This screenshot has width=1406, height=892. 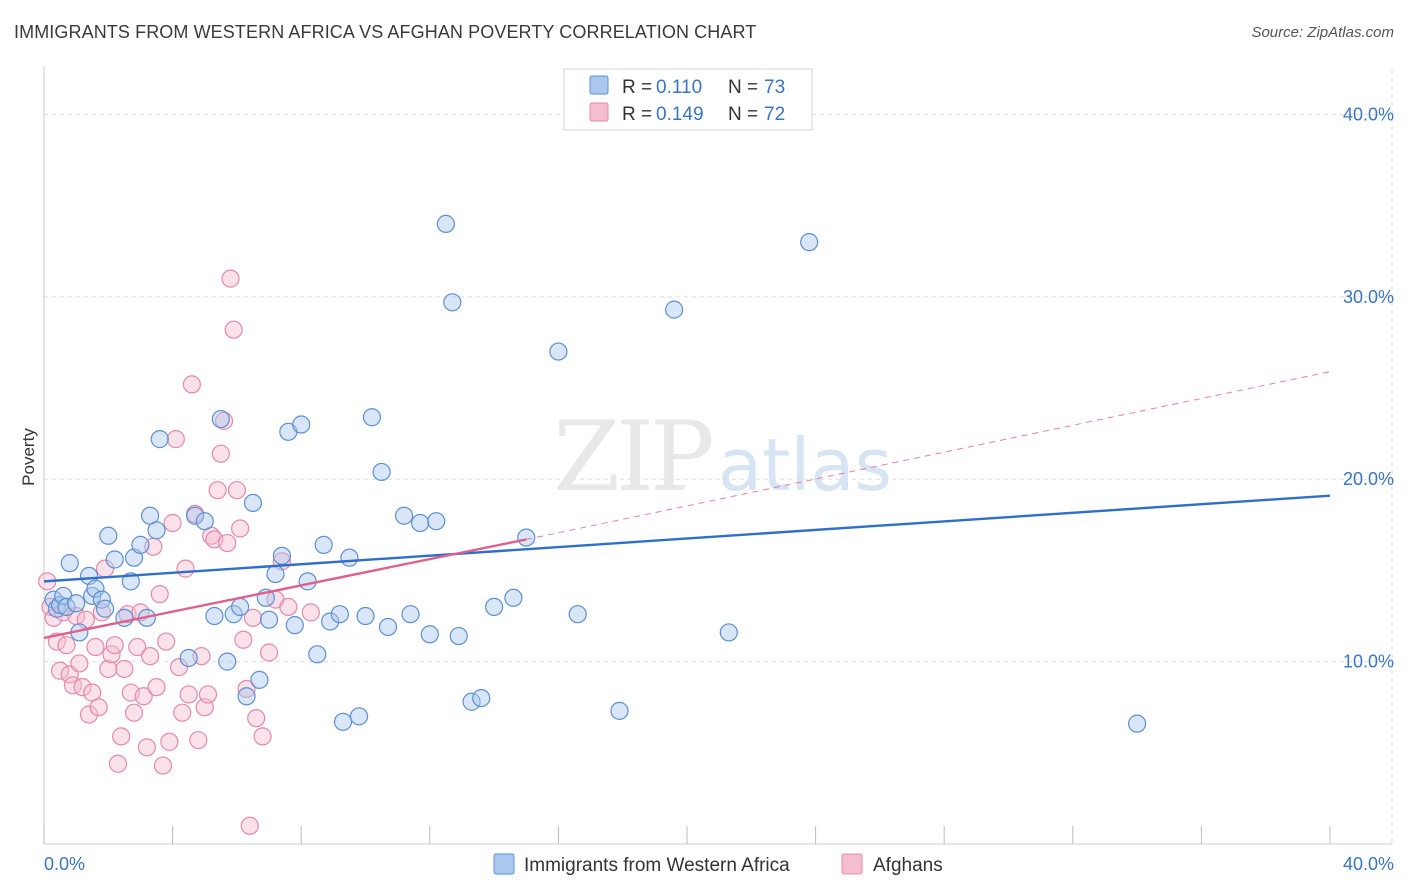 I want to click on legend-n-label-pink: N =, so click(x=743, y=114).